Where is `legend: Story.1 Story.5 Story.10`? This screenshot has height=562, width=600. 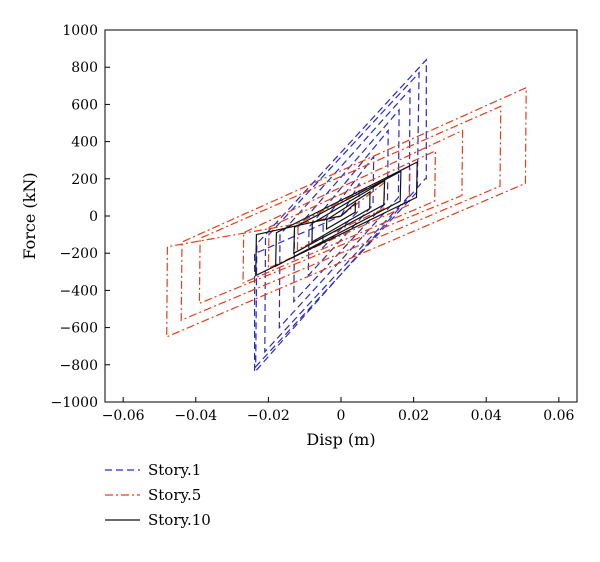 legend: Story.1 Story.5 Story.10 is located at coordinates (158, 495).